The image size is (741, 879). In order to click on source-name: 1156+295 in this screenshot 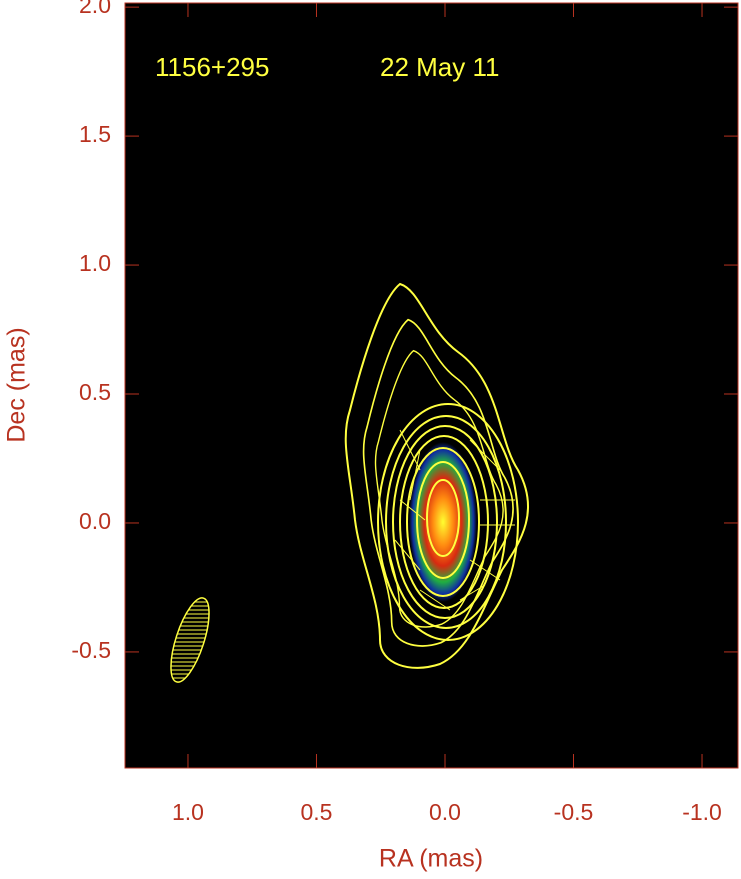, I will do `click(212, 67)`.